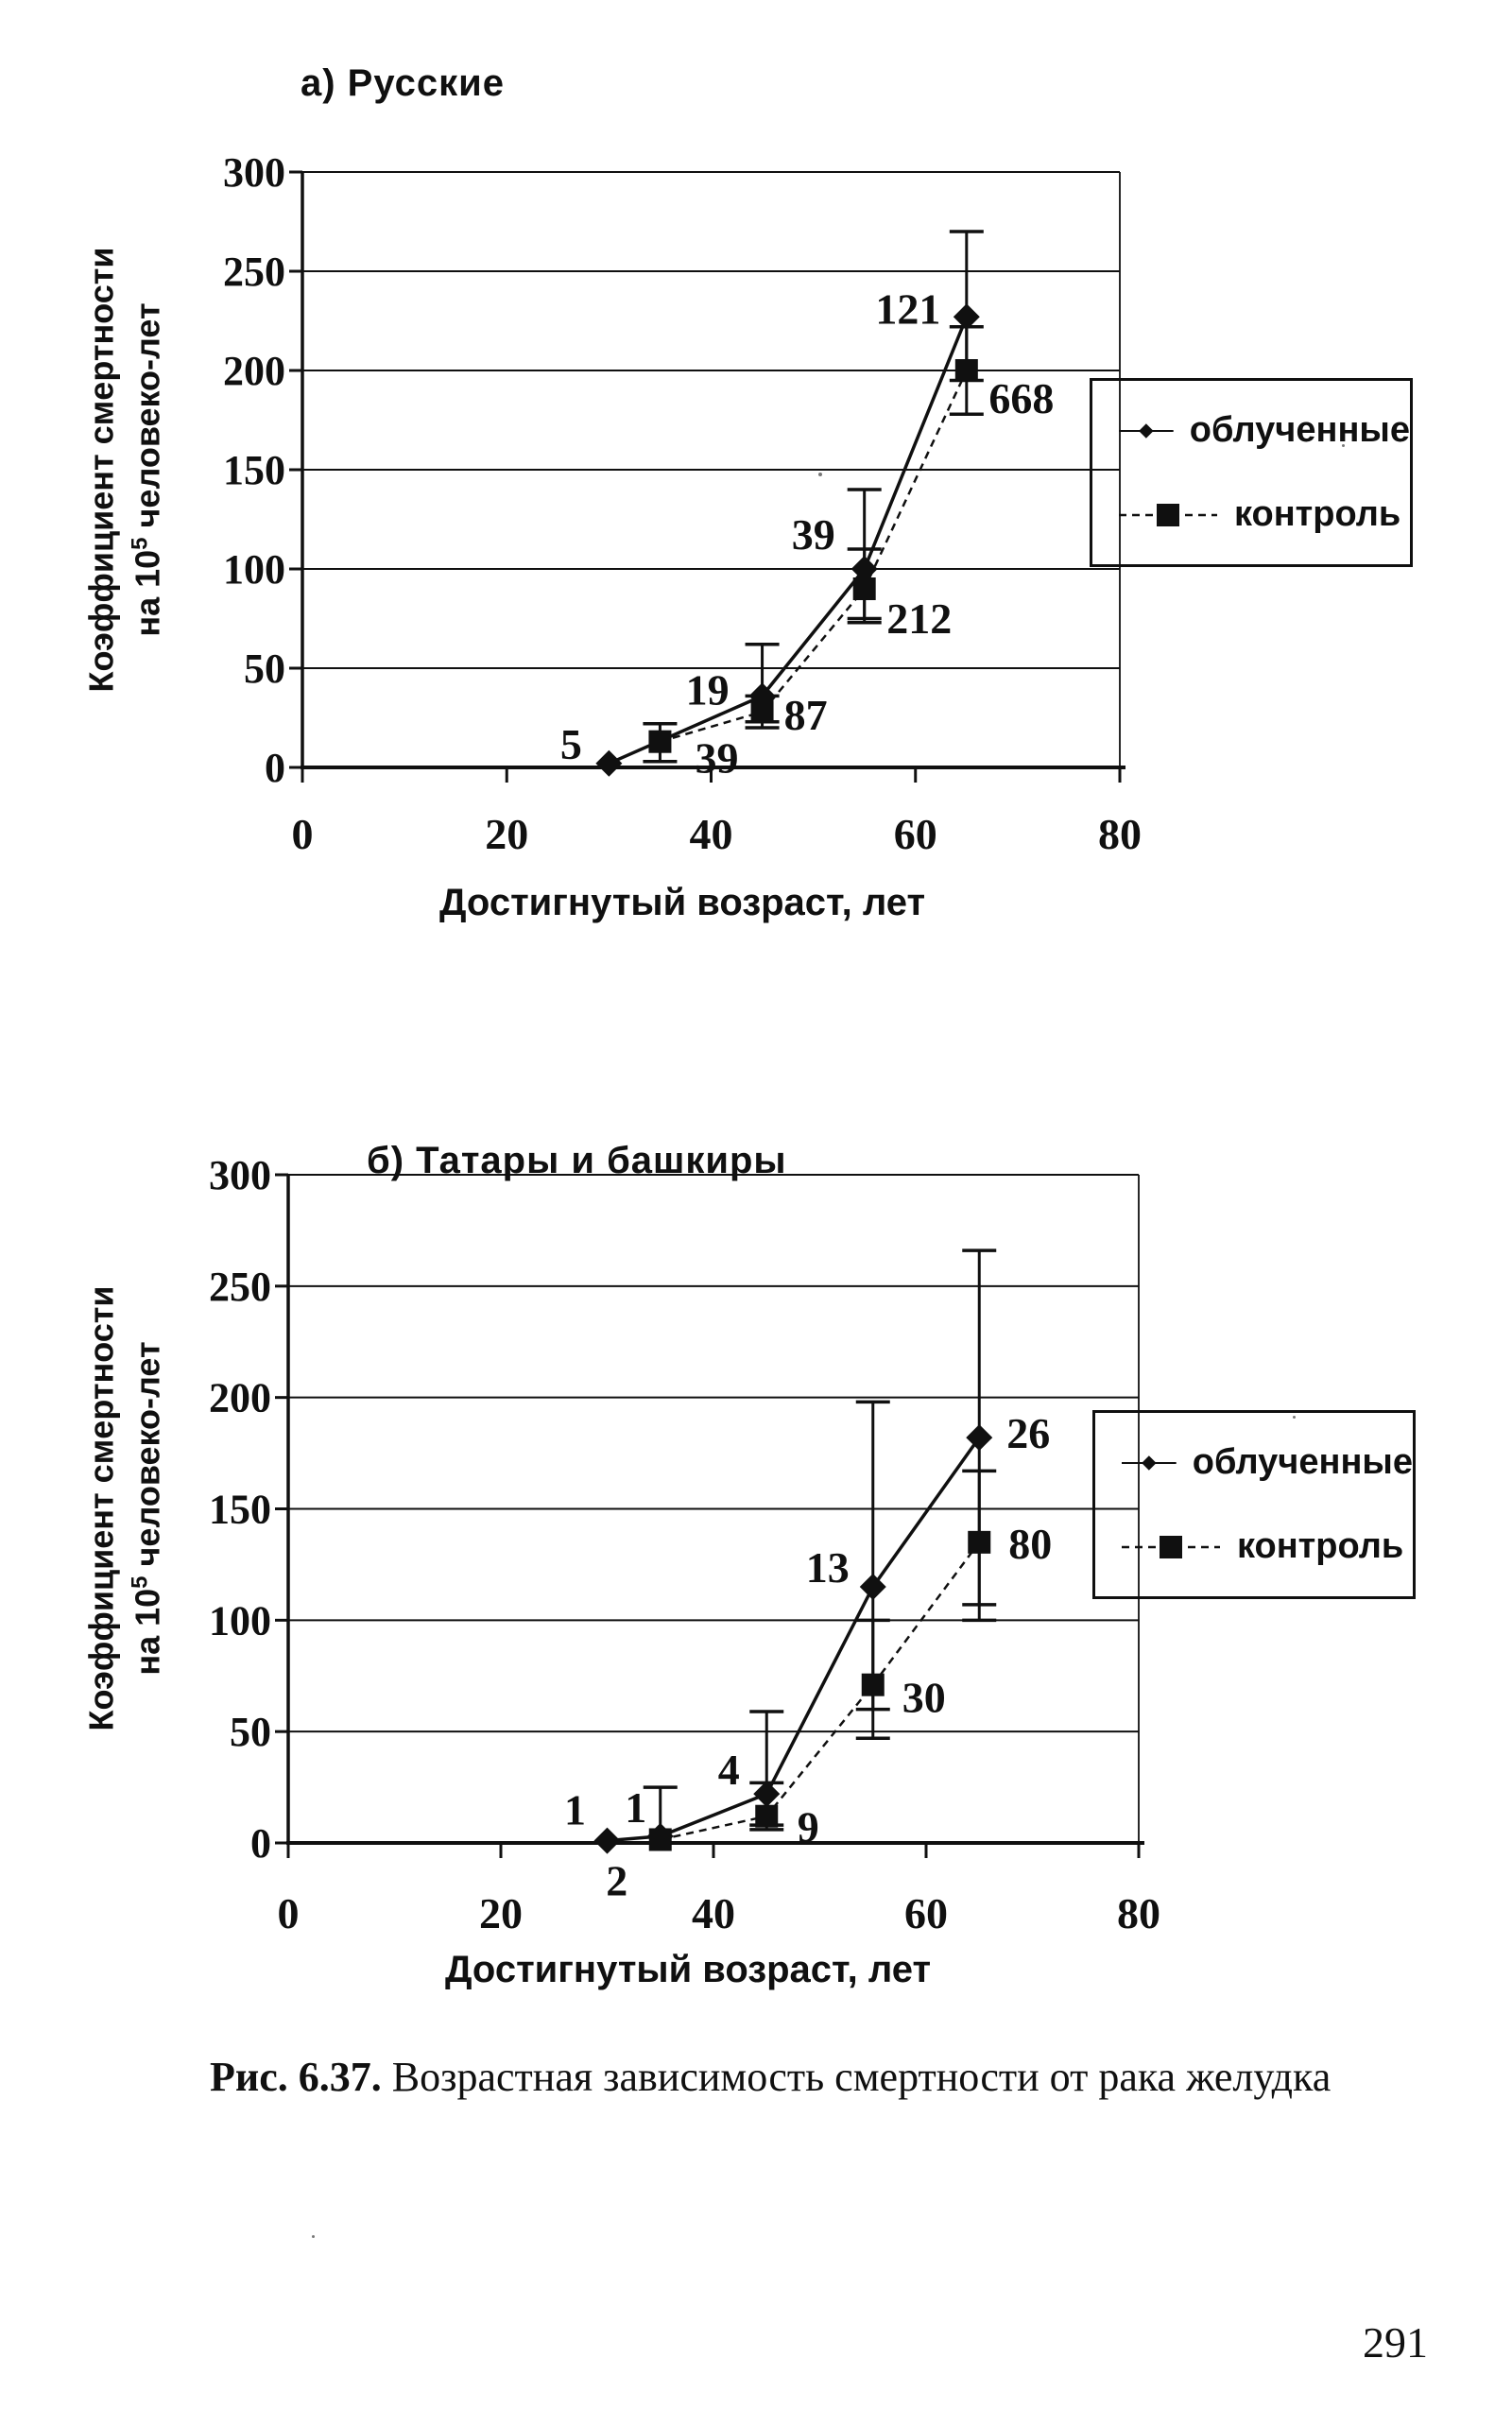 The image size is (1512, 2410). Describe the element at coordinates (571, 744) in the screenshot. I see `point-label: 5` at that location.